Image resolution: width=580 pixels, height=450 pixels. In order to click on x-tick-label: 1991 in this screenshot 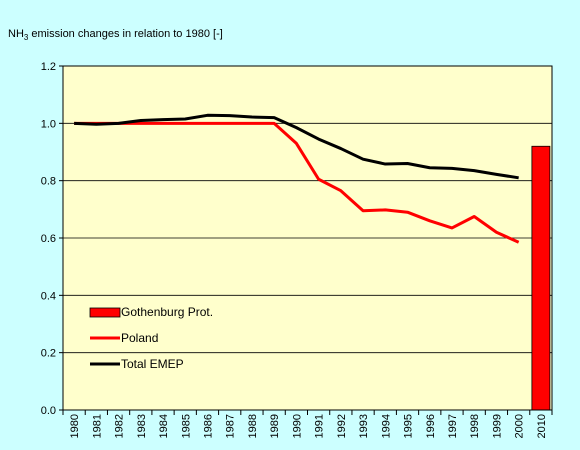, I will do `click(320, 426)`.